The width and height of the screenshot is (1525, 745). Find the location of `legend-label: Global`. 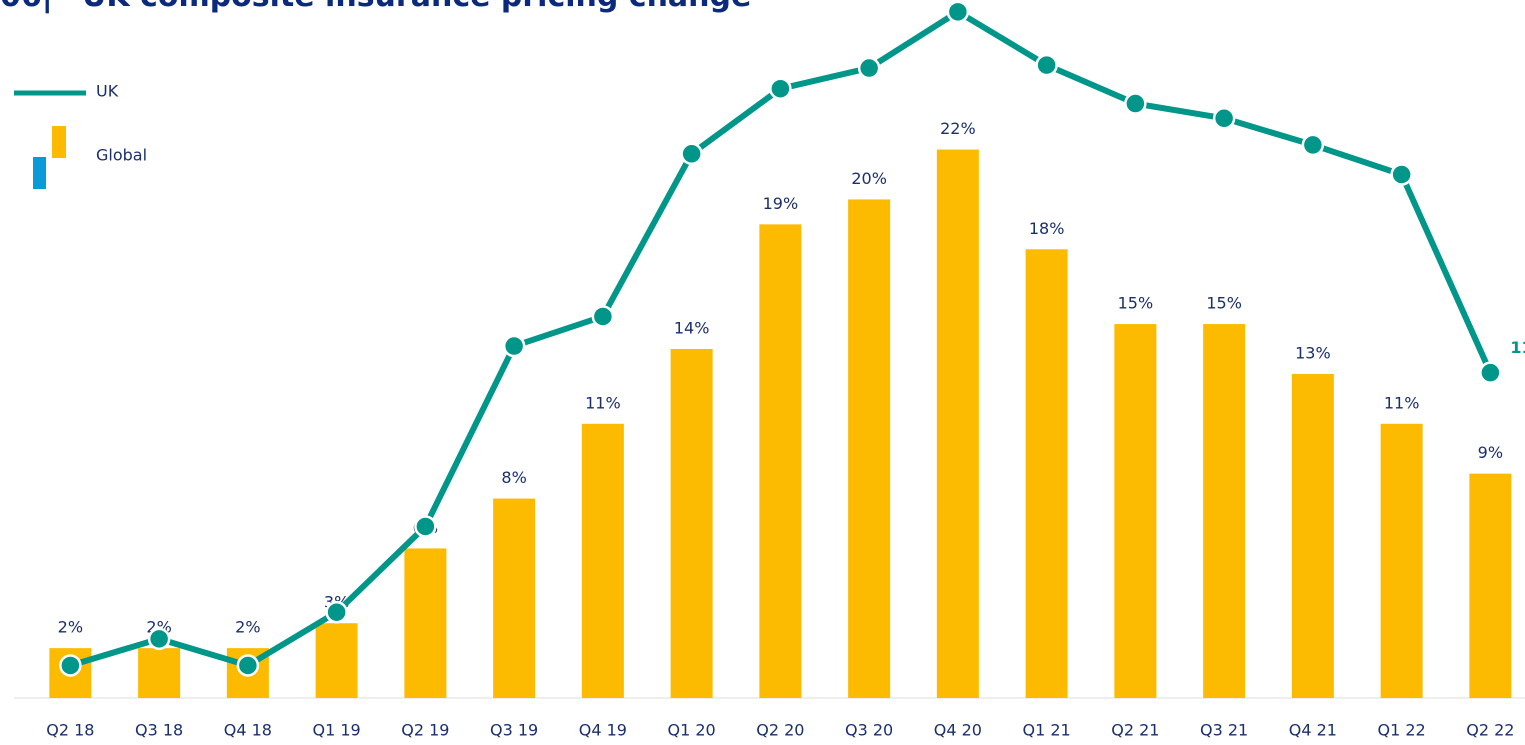

legend-label: Global is located at coordinates (121, 155).